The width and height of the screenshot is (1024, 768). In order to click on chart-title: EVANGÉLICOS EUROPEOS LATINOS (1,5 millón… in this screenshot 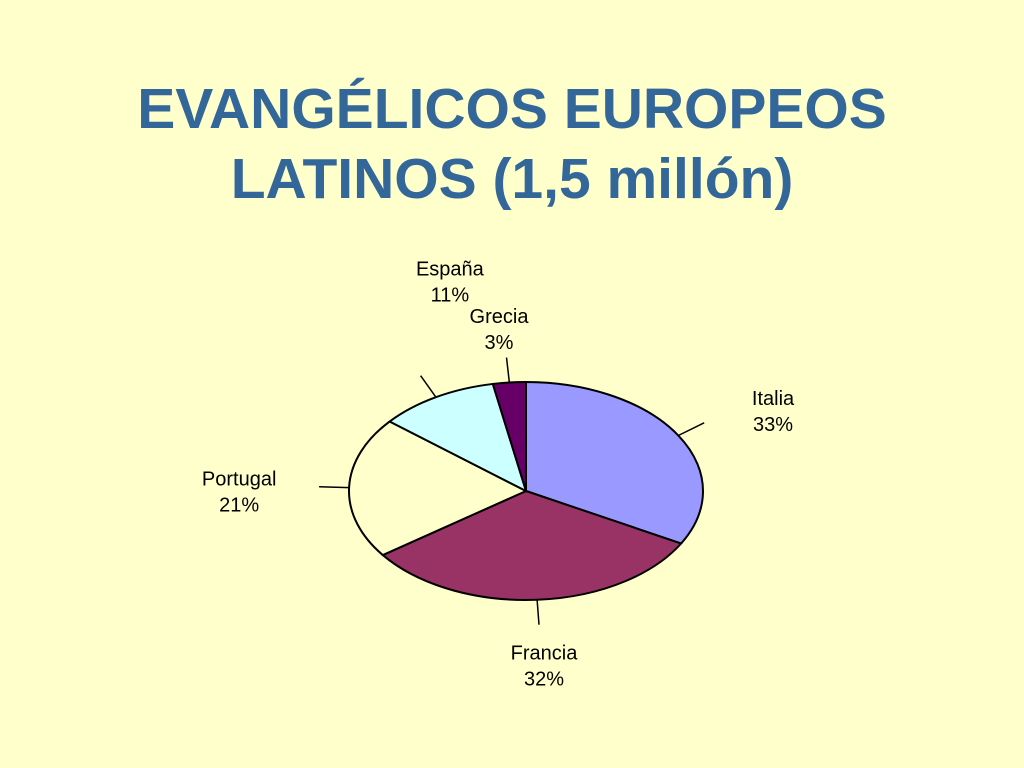, I will do `click(512, 144)`.